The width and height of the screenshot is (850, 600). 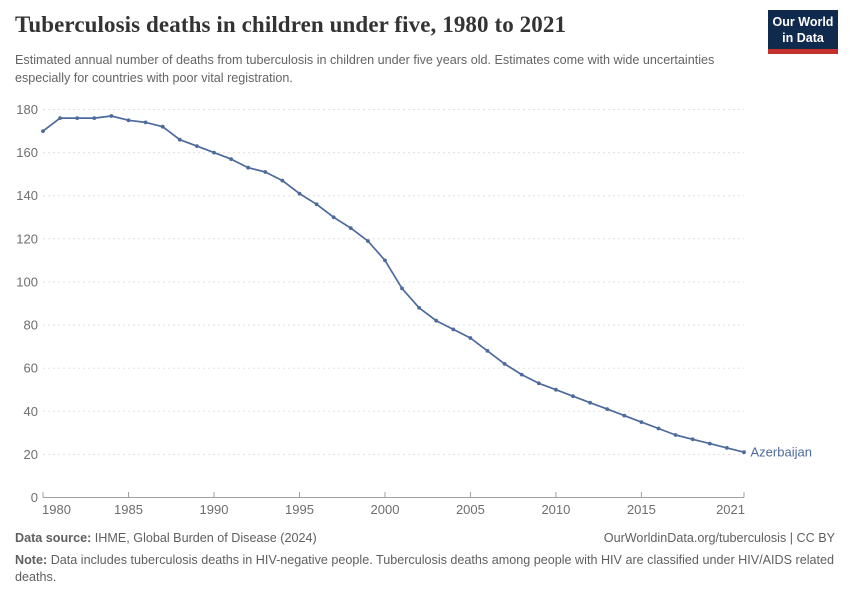 What do you see at coordinates (27, 109) in the screenshot?
I see `y-tick-label: 180` at bounding box center [27, 109].